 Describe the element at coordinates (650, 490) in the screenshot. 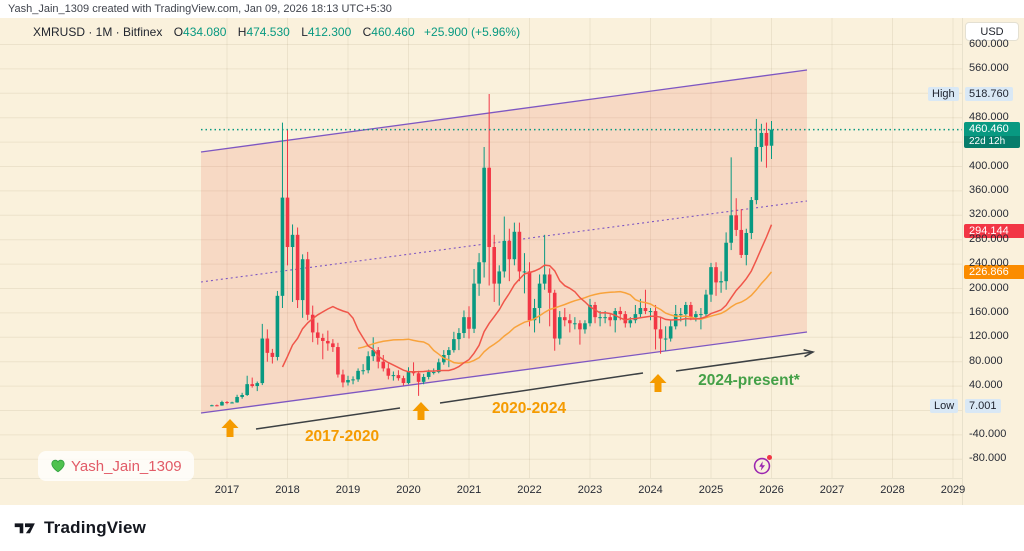

I see `year-tick-label: 2024` at that location.